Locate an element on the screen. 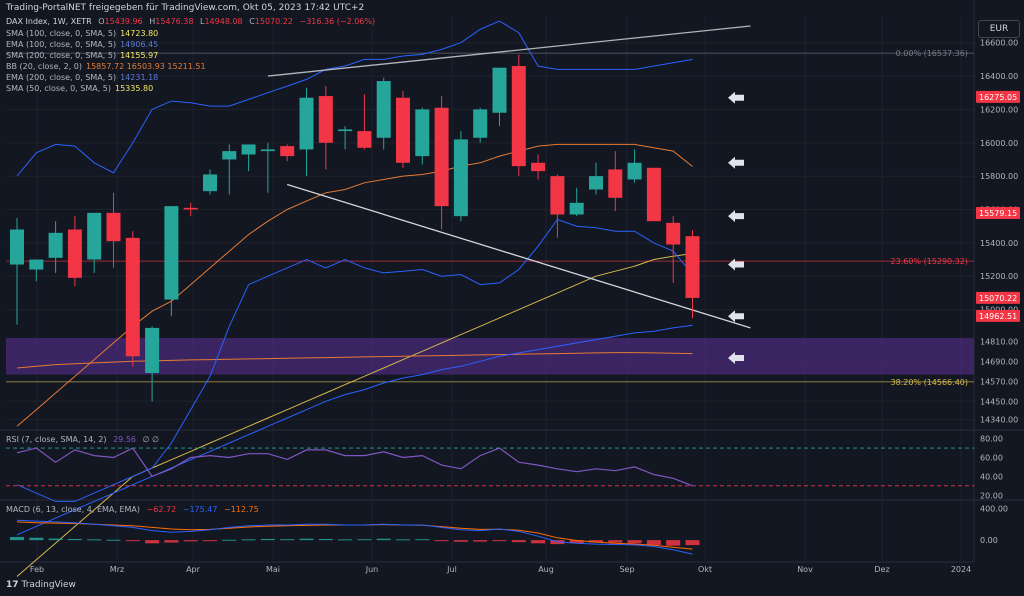  rsi-axis-label: 40.00 is located at coordinates (991, 476).